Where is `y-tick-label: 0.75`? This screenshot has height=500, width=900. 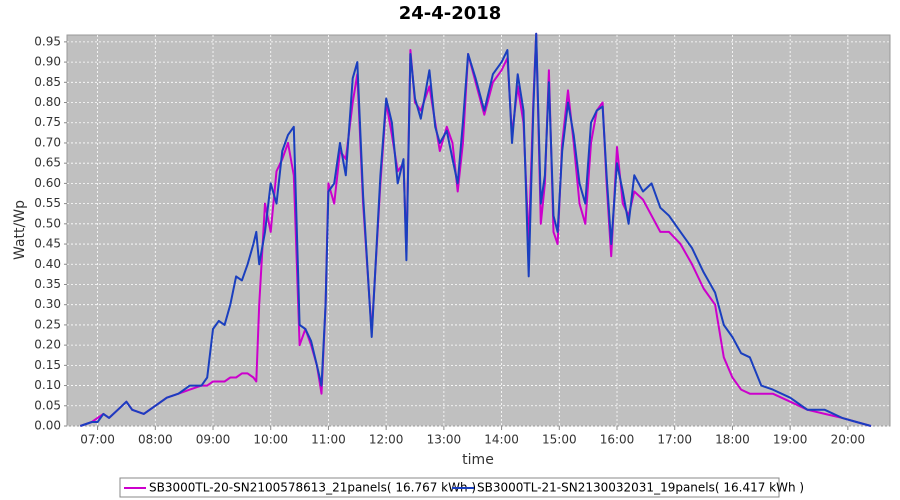
y-tick-label: 0.75 is located at coordinates (47, 122).